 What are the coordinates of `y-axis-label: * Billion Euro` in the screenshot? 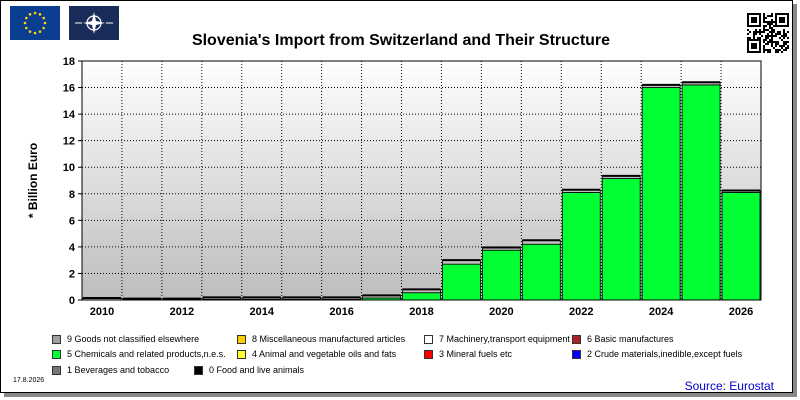 It's located at (33, 180).